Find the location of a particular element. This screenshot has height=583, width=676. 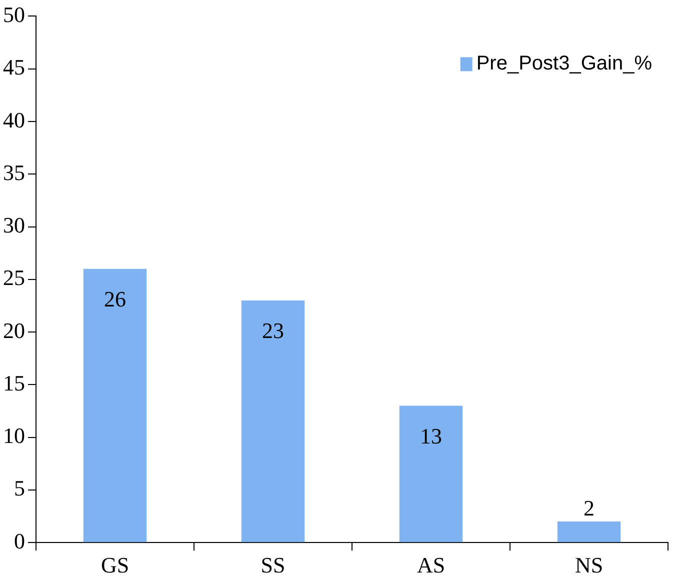

y-tick-label: 25 is located at coordinates (14, 277).